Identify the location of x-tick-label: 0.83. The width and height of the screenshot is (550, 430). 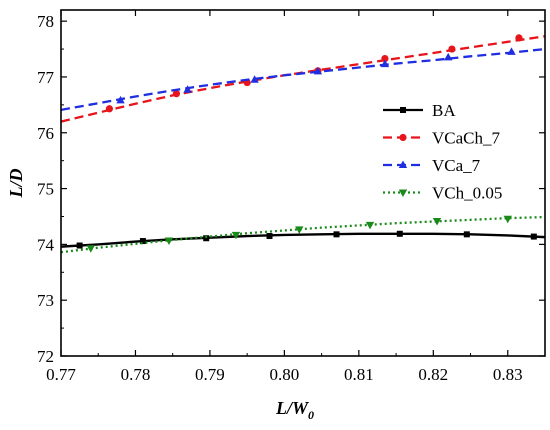
(508, 374).